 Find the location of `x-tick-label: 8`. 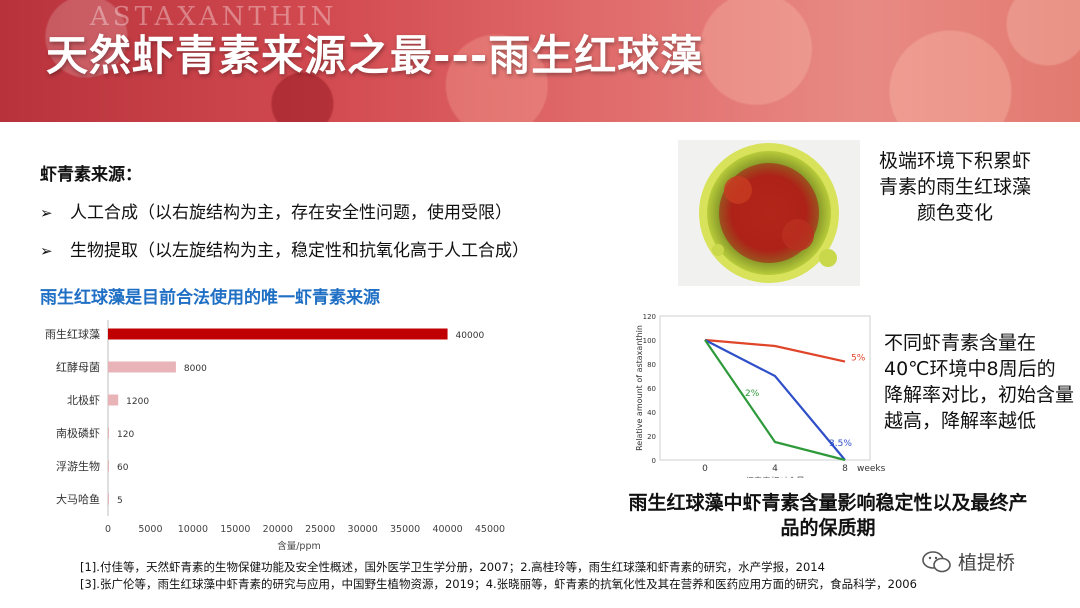

x-tick-label: 8 is located at coordinates (845, 469).